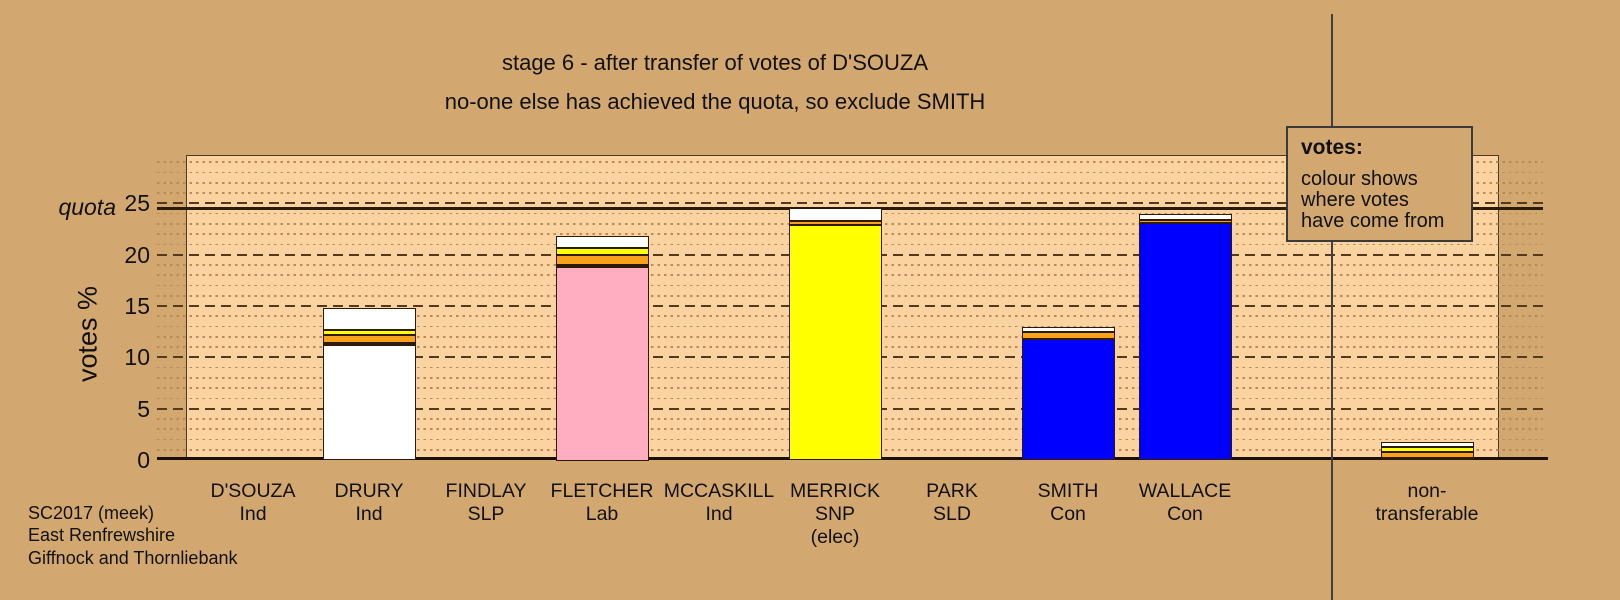 The image size is (1620, 600). I want to click on x-label-d-souza: D'SOUZA Ind, so click(253, 503).